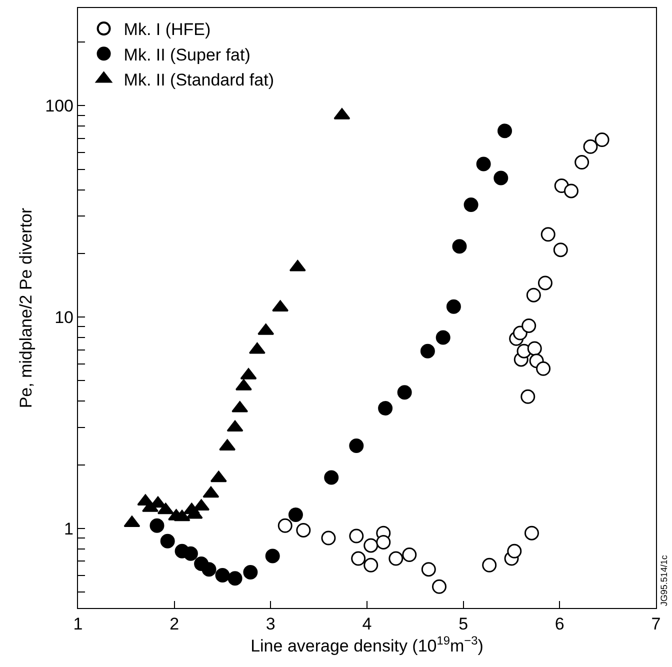 The height and width of the screenshot is (667, 672). What do you see at coordinates (187, 54) in the screenshot?
I see `legend-label: Mk. II (Super fat)` at bounding box center [187, 54].